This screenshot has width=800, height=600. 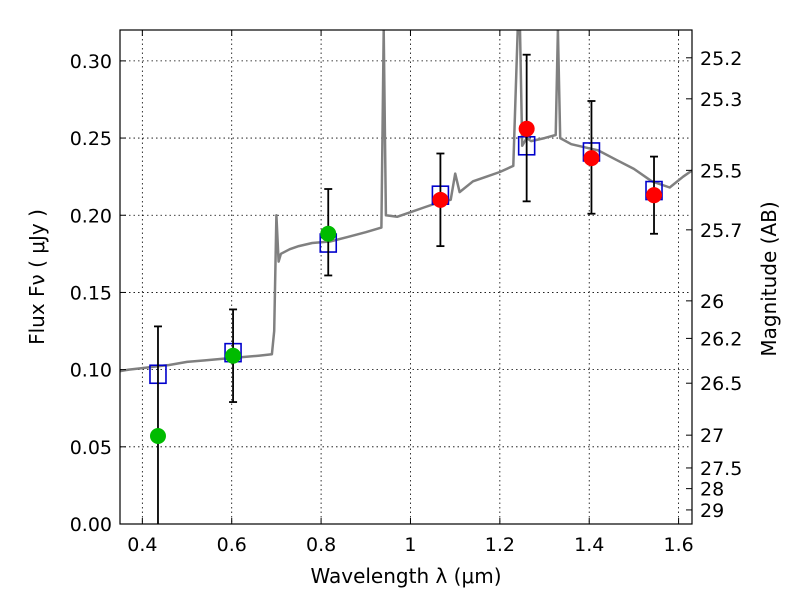 What do you see at coordinates (91, 371) in the screenshot?
I see `y-tick-label: 0.10` at bounding box center [91, 371].